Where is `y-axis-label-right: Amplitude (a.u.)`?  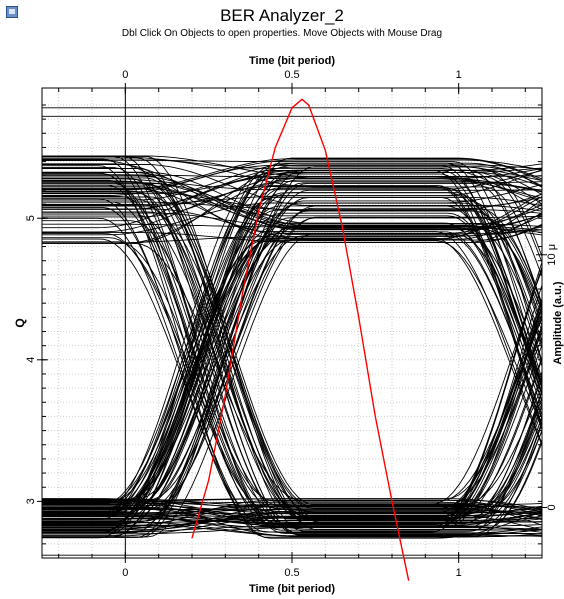 y-axis-label-right: Amplitude (a.u.) is located at coordinates (558, 322).